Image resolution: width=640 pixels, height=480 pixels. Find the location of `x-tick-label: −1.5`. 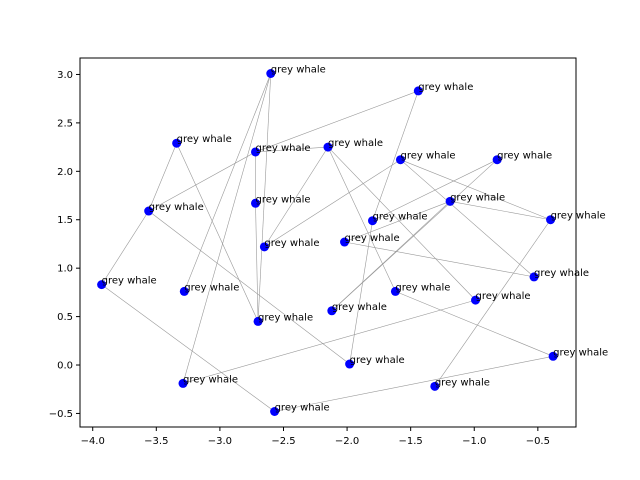

x-tick-label: −1.5 is located at coordinates (411, 441).